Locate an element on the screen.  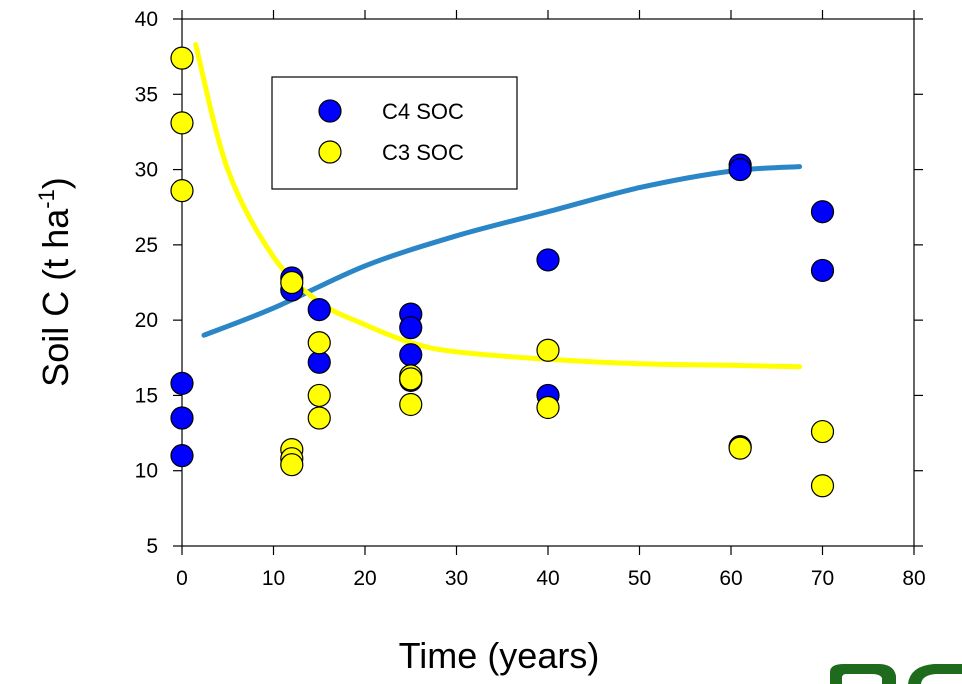
x-tick-label: 0 is located at coordinates (182, 578).